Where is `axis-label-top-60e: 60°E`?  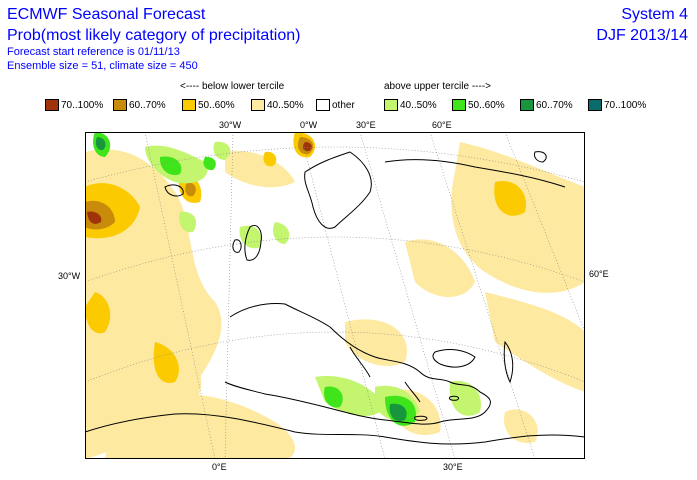 axis-label-top-60e: 60°E is located at coordinates (442, 125).